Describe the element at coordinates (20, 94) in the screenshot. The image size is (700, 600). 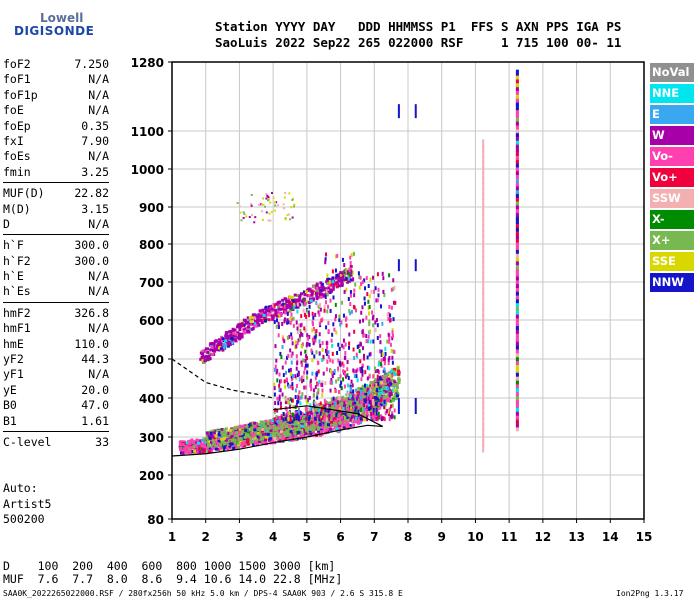
I see `param-name: foF1p` at that location.